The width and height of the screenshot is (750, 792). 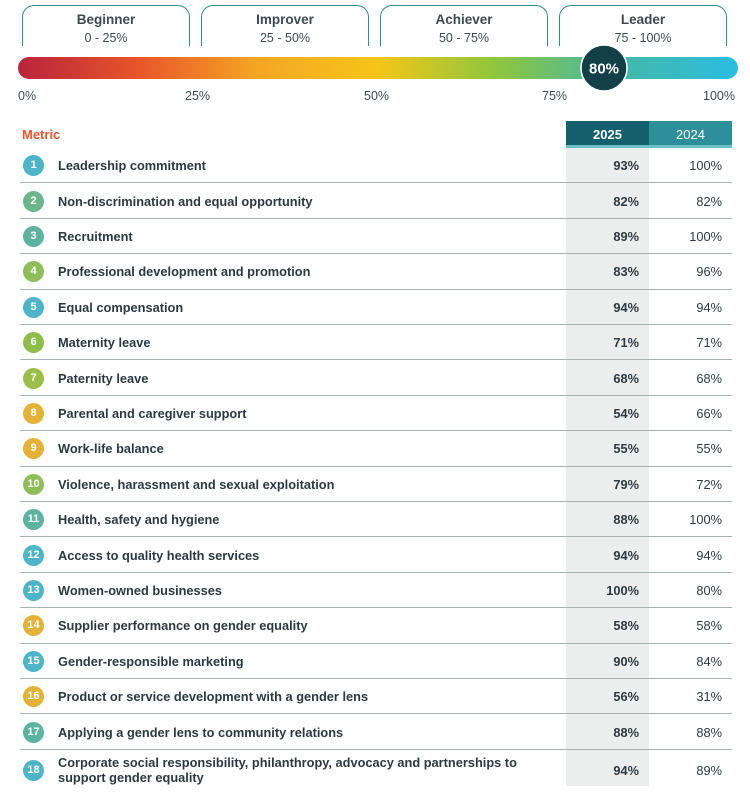 I want to click on value-2025: 71%, so click(x=626, y=343).